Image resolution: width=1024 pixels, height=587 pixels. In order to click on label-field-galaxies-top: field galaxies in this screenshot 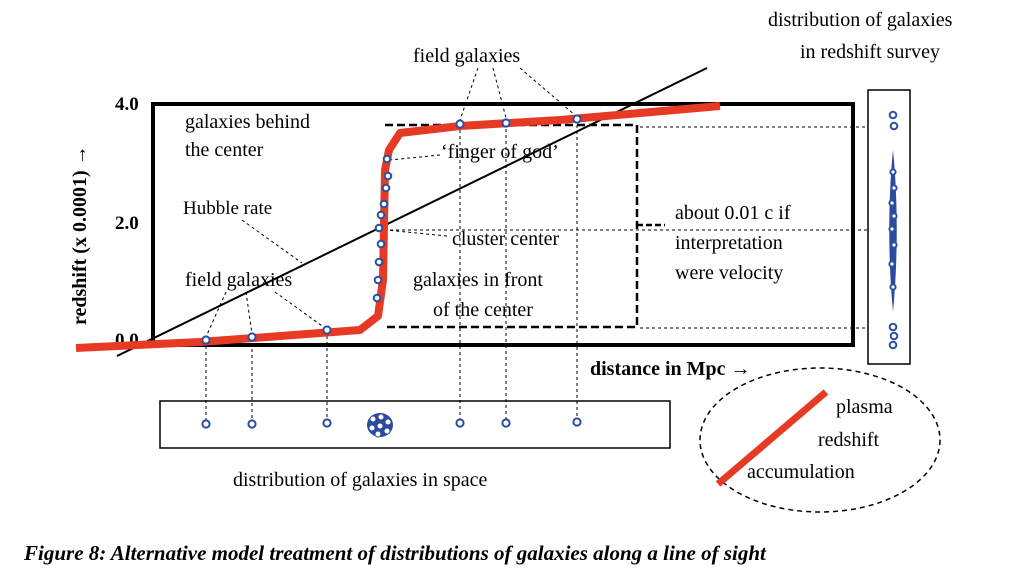, I will do `click(466, 56)`.